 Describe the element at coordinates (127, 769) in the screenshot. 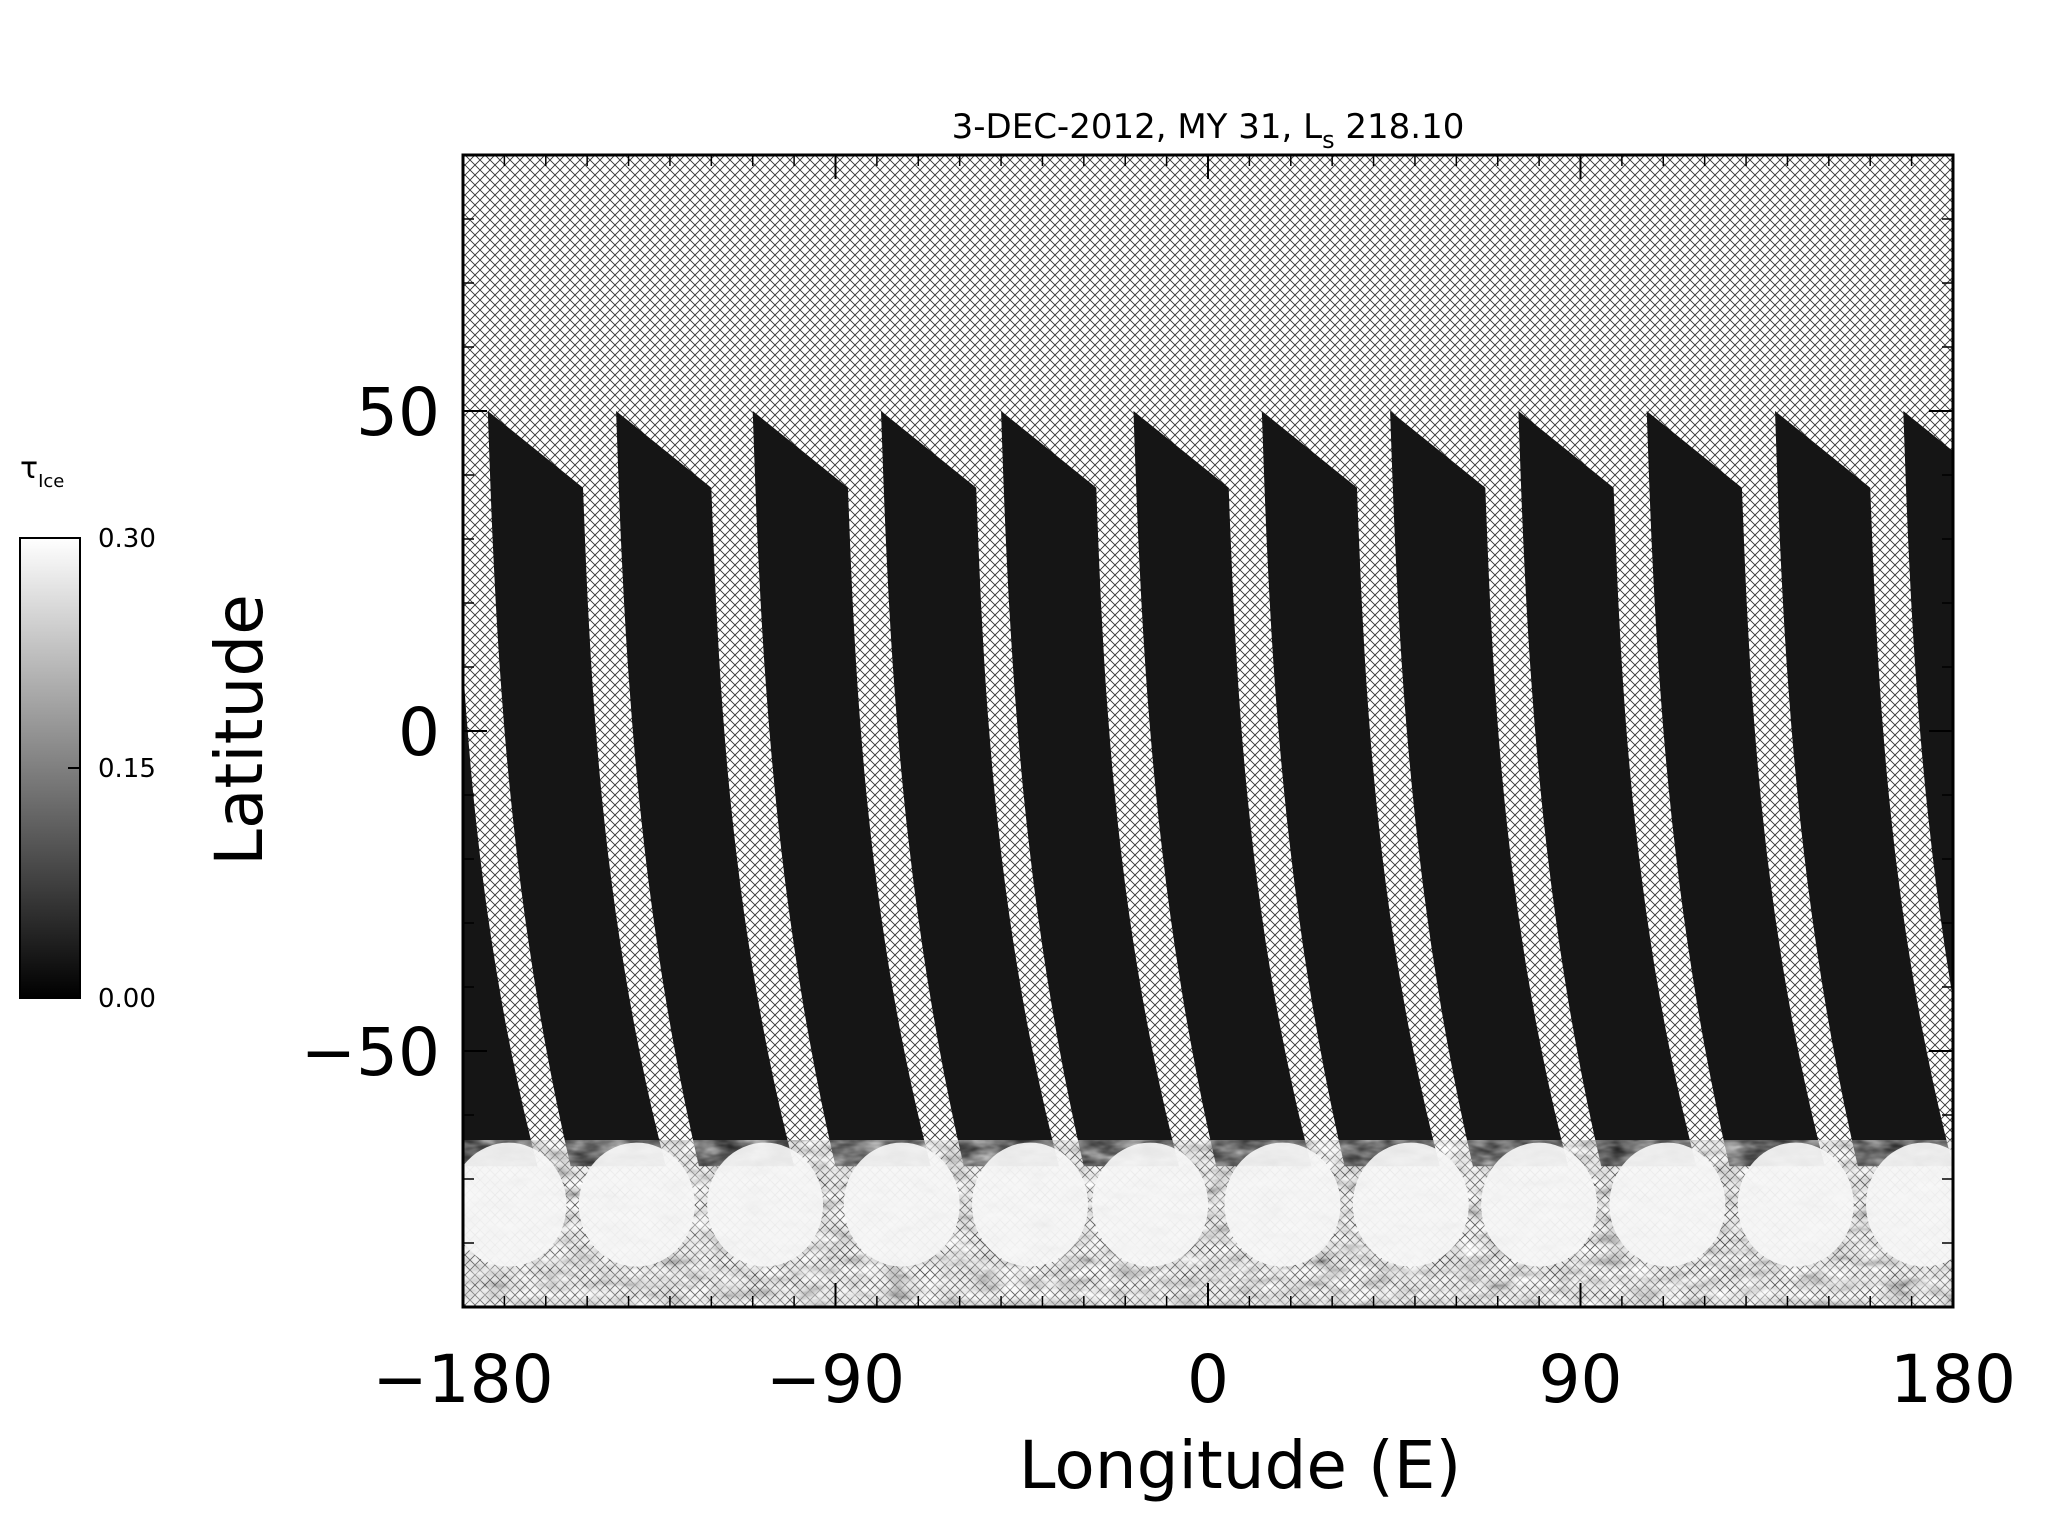

I see `colorbar-tick-label: 0.15` at that location.